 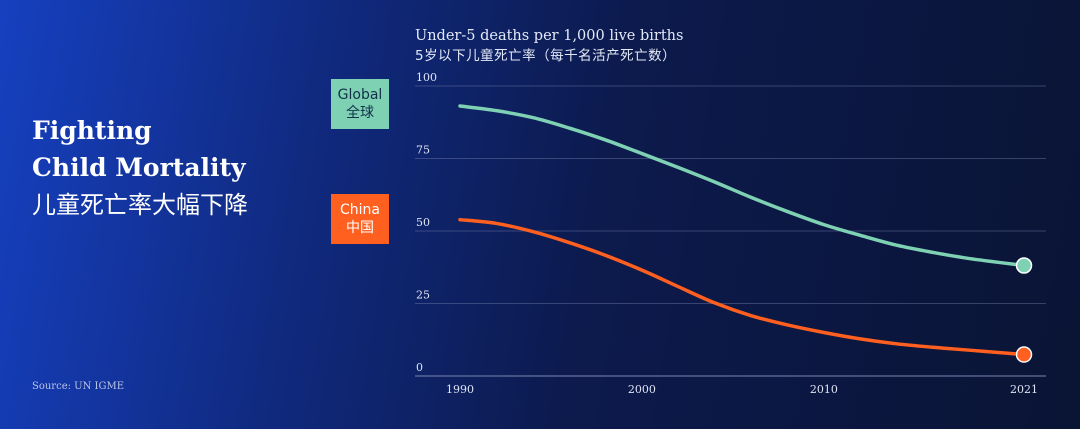 I want to click on legend-china-cn: 中国, so click(x=360, y=228).